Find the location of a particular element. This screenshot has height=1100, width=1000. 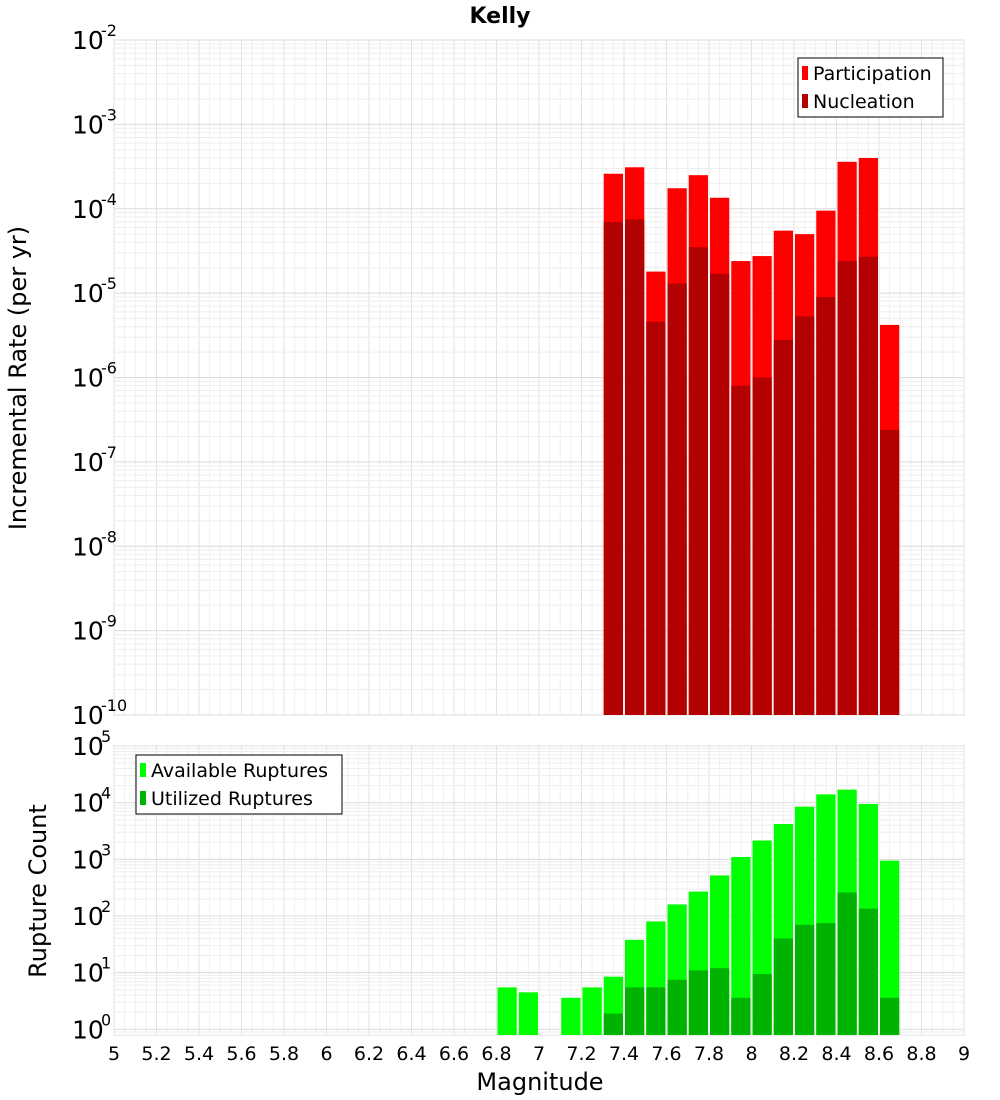

y-tick-label: 10⁵ is located at coordinates (91, 744).